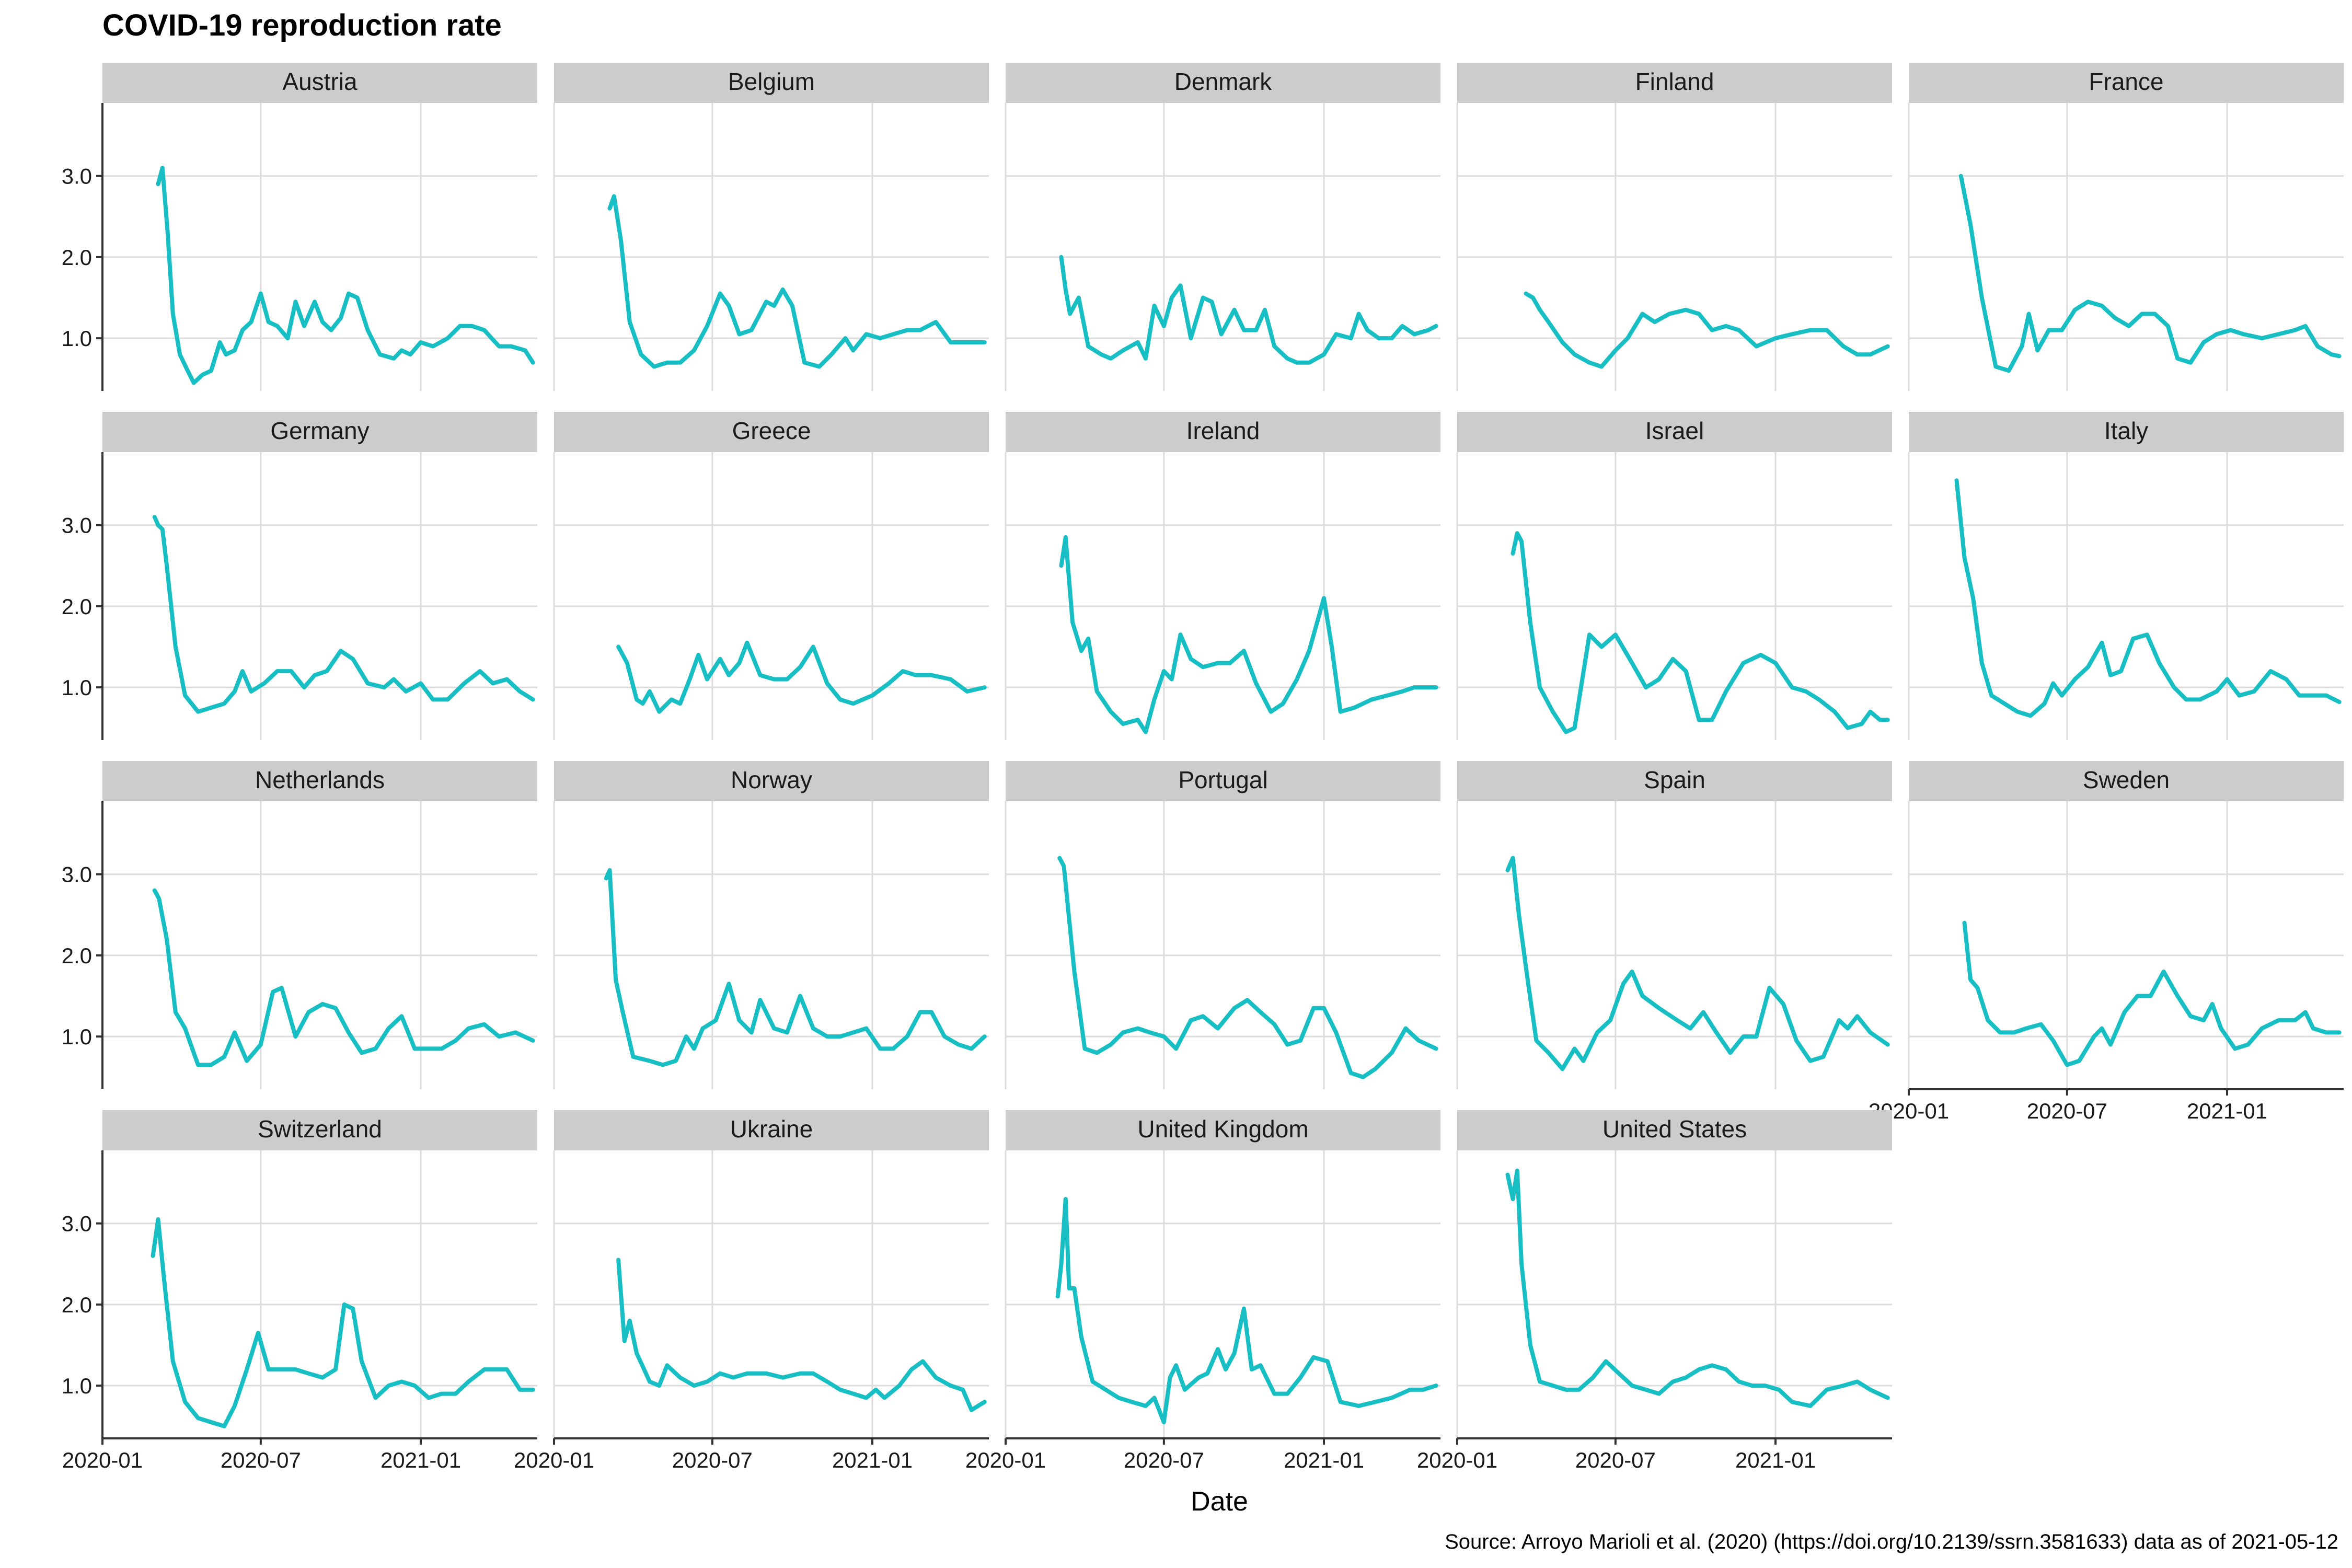 The width and height of the screenshot is (2352, 1568). I want to click on facet-panel: Portugal, so click(1222, 925).